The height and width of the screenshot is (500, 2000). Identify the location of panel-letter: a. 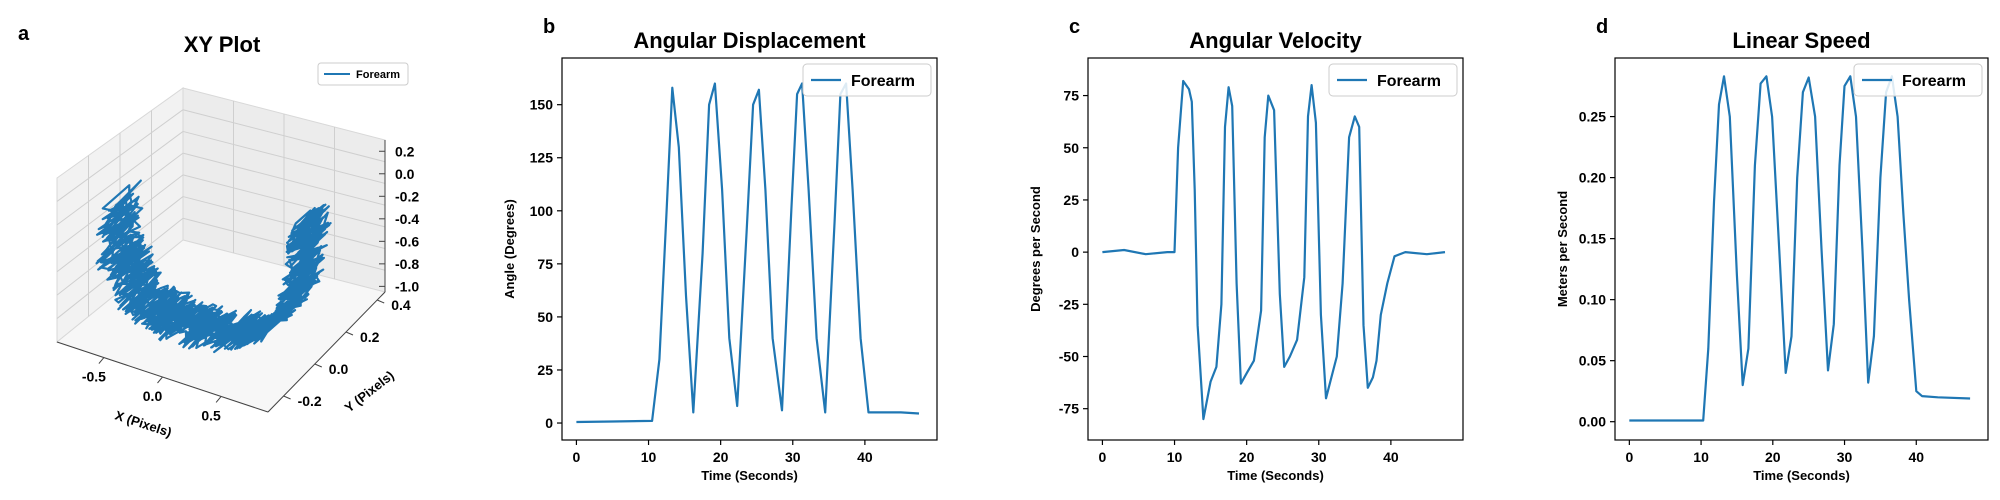
(24, 34).